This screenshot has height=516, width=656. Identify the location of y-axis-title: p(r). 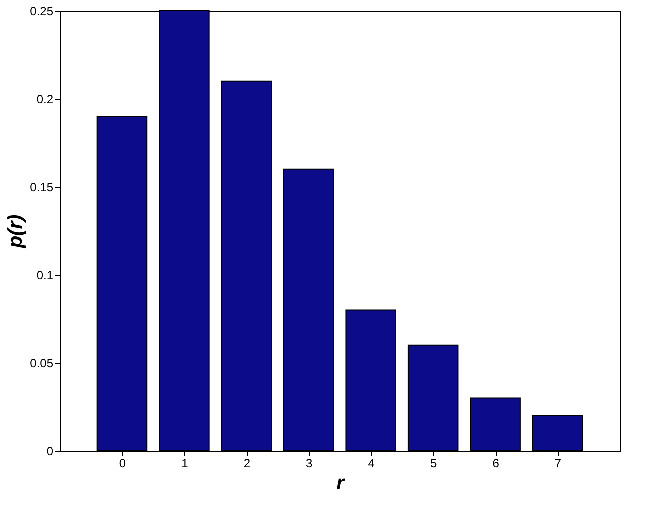
(16, 232).